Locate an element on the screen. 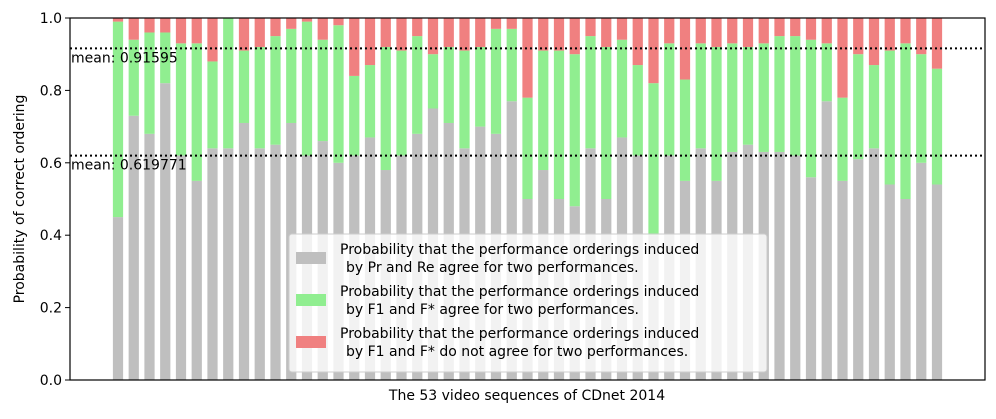 The width and height of the screenshot is (996, 419). mean-label-1: mean: 0.619771 is located at coordinates (129, 166).